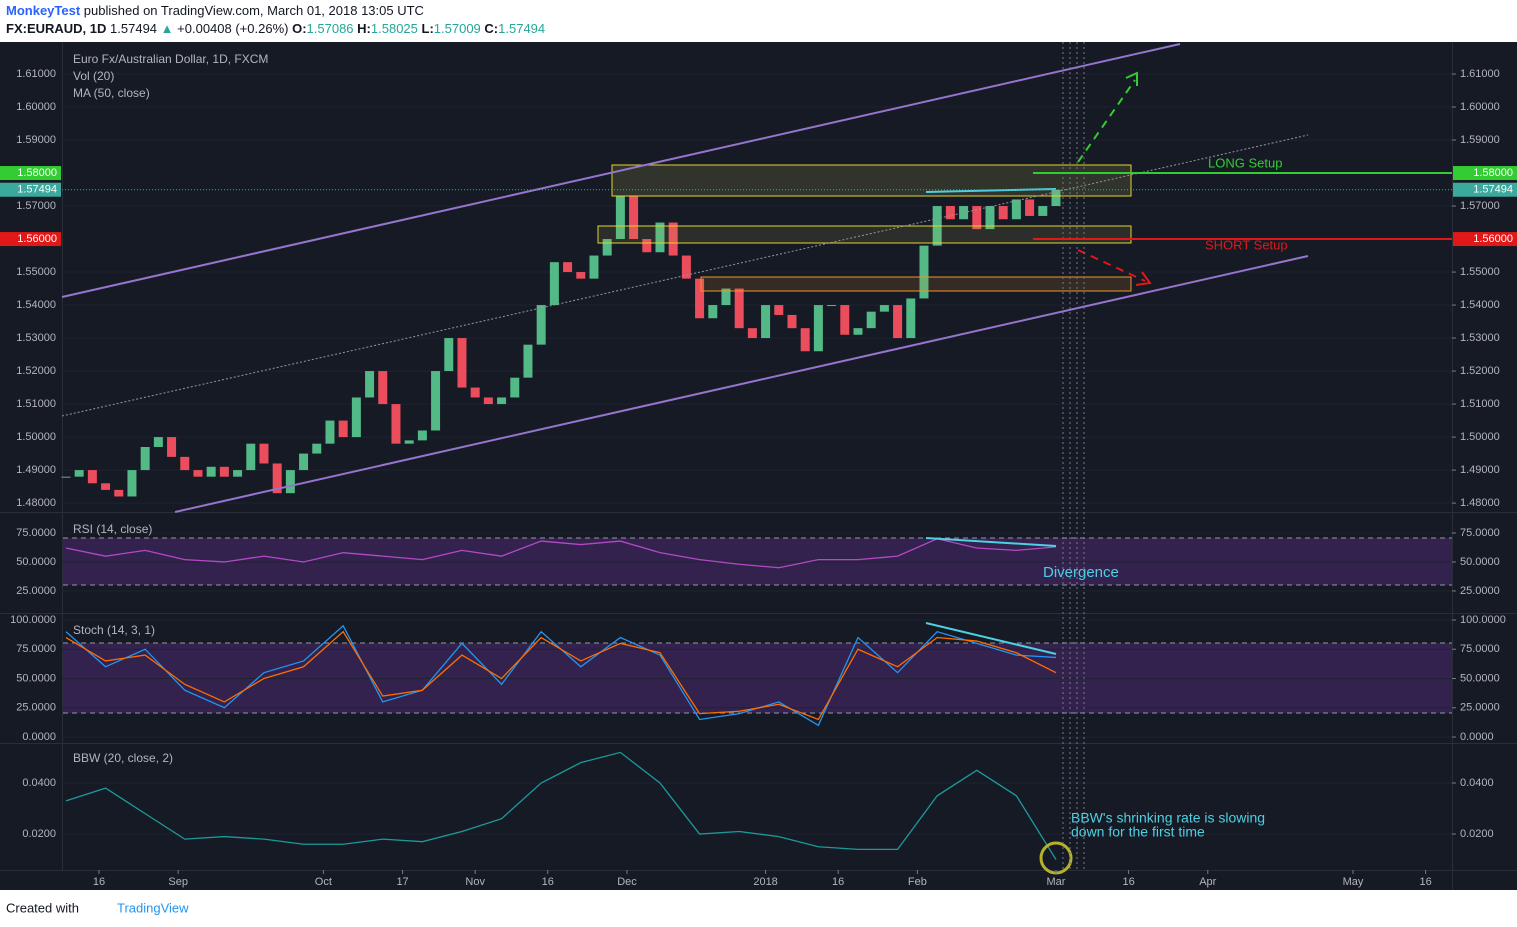 The width and height of the screenshot is (1517, 927). What do you see at coordinates (1480, 371) in the screenshot?
I see `y-tick-label: 1.52000` at bounding box center [1480, 371].